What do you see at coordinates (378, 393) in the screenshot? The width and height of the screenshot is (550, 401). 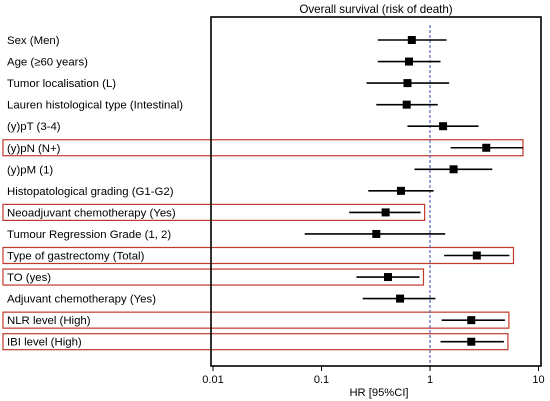 I see `x-axis-label: HR [95%CI]` at bounding box center [378, 393].